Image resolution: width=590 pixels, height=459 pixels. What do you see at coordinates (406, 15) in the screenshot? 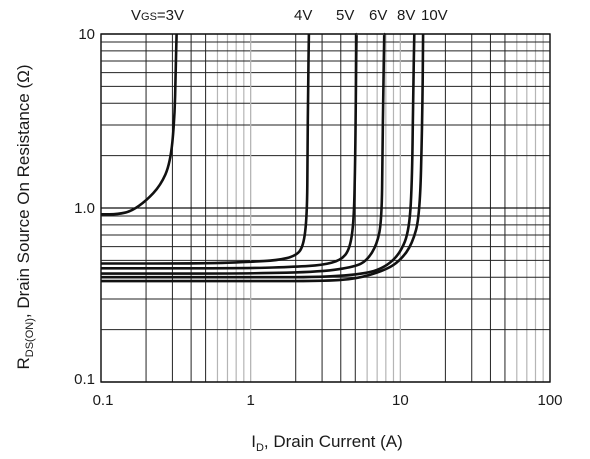
I see `curve-label-8v: 8V` at bounding box center [406, 15].